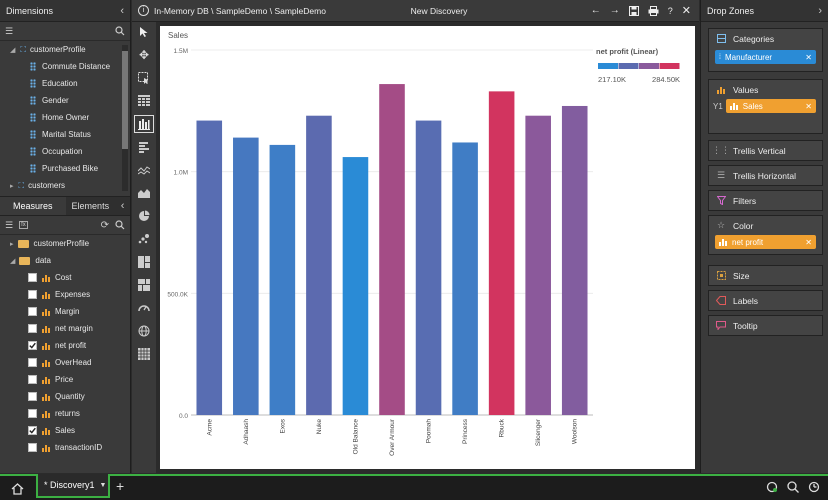  What do you see at coordinates (144, 193) in the screenshot?
I see `area-chart-icon` at bounding box center [144, 193].